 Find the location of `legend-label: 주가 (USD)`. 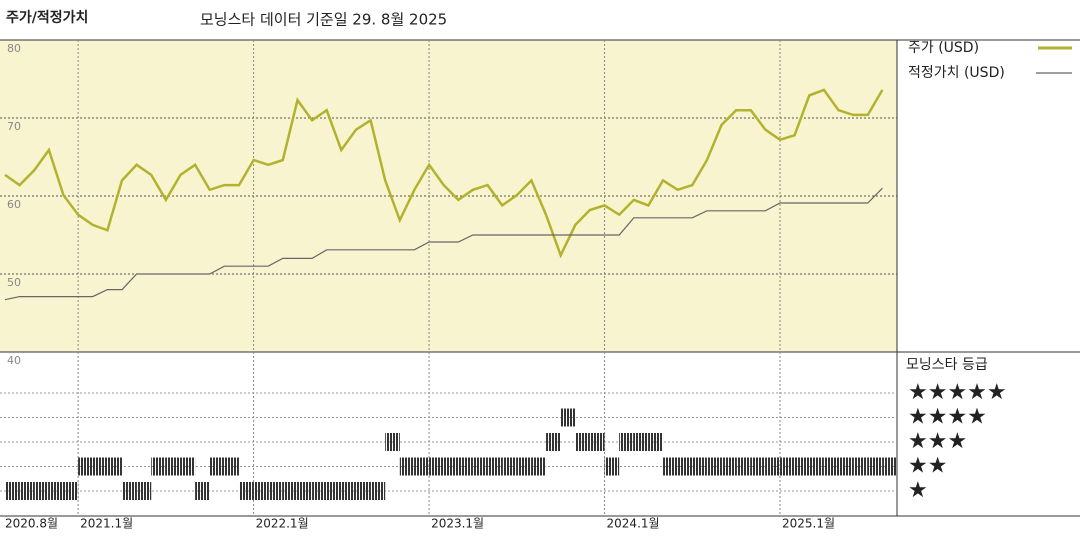

legend-label: 주가 (USD) is located at coordinates (943, 48).